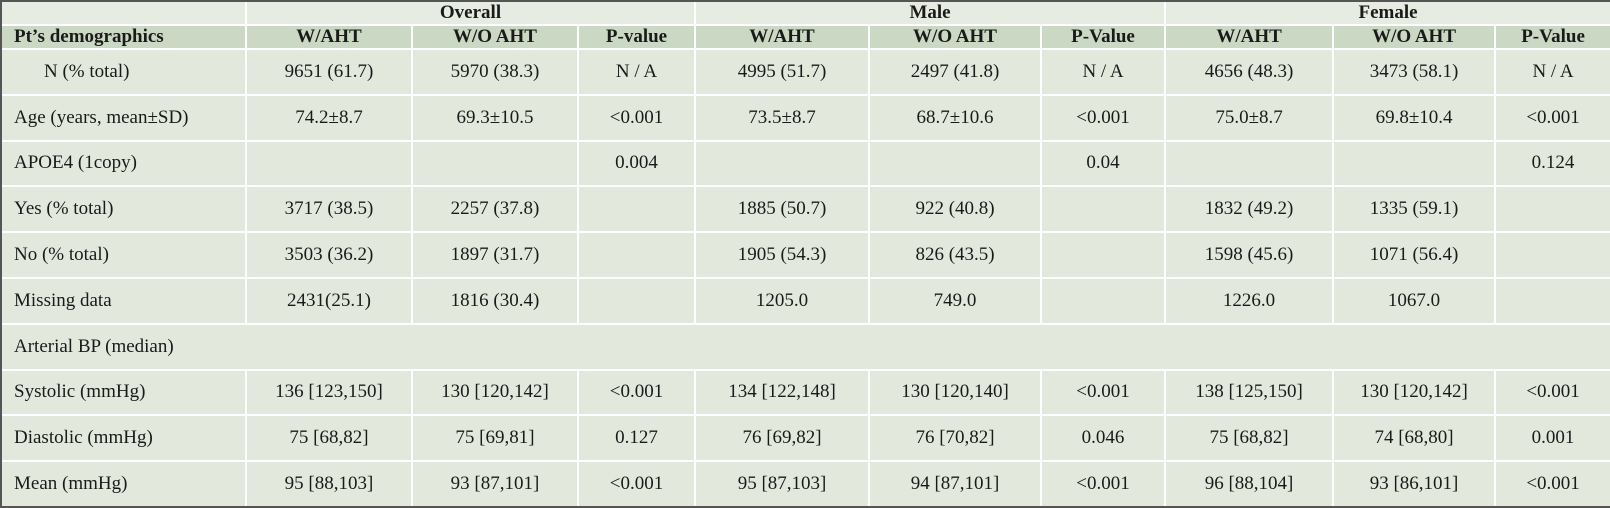  I want to click on table-row: Arterial BP (median), so click(805, 346).